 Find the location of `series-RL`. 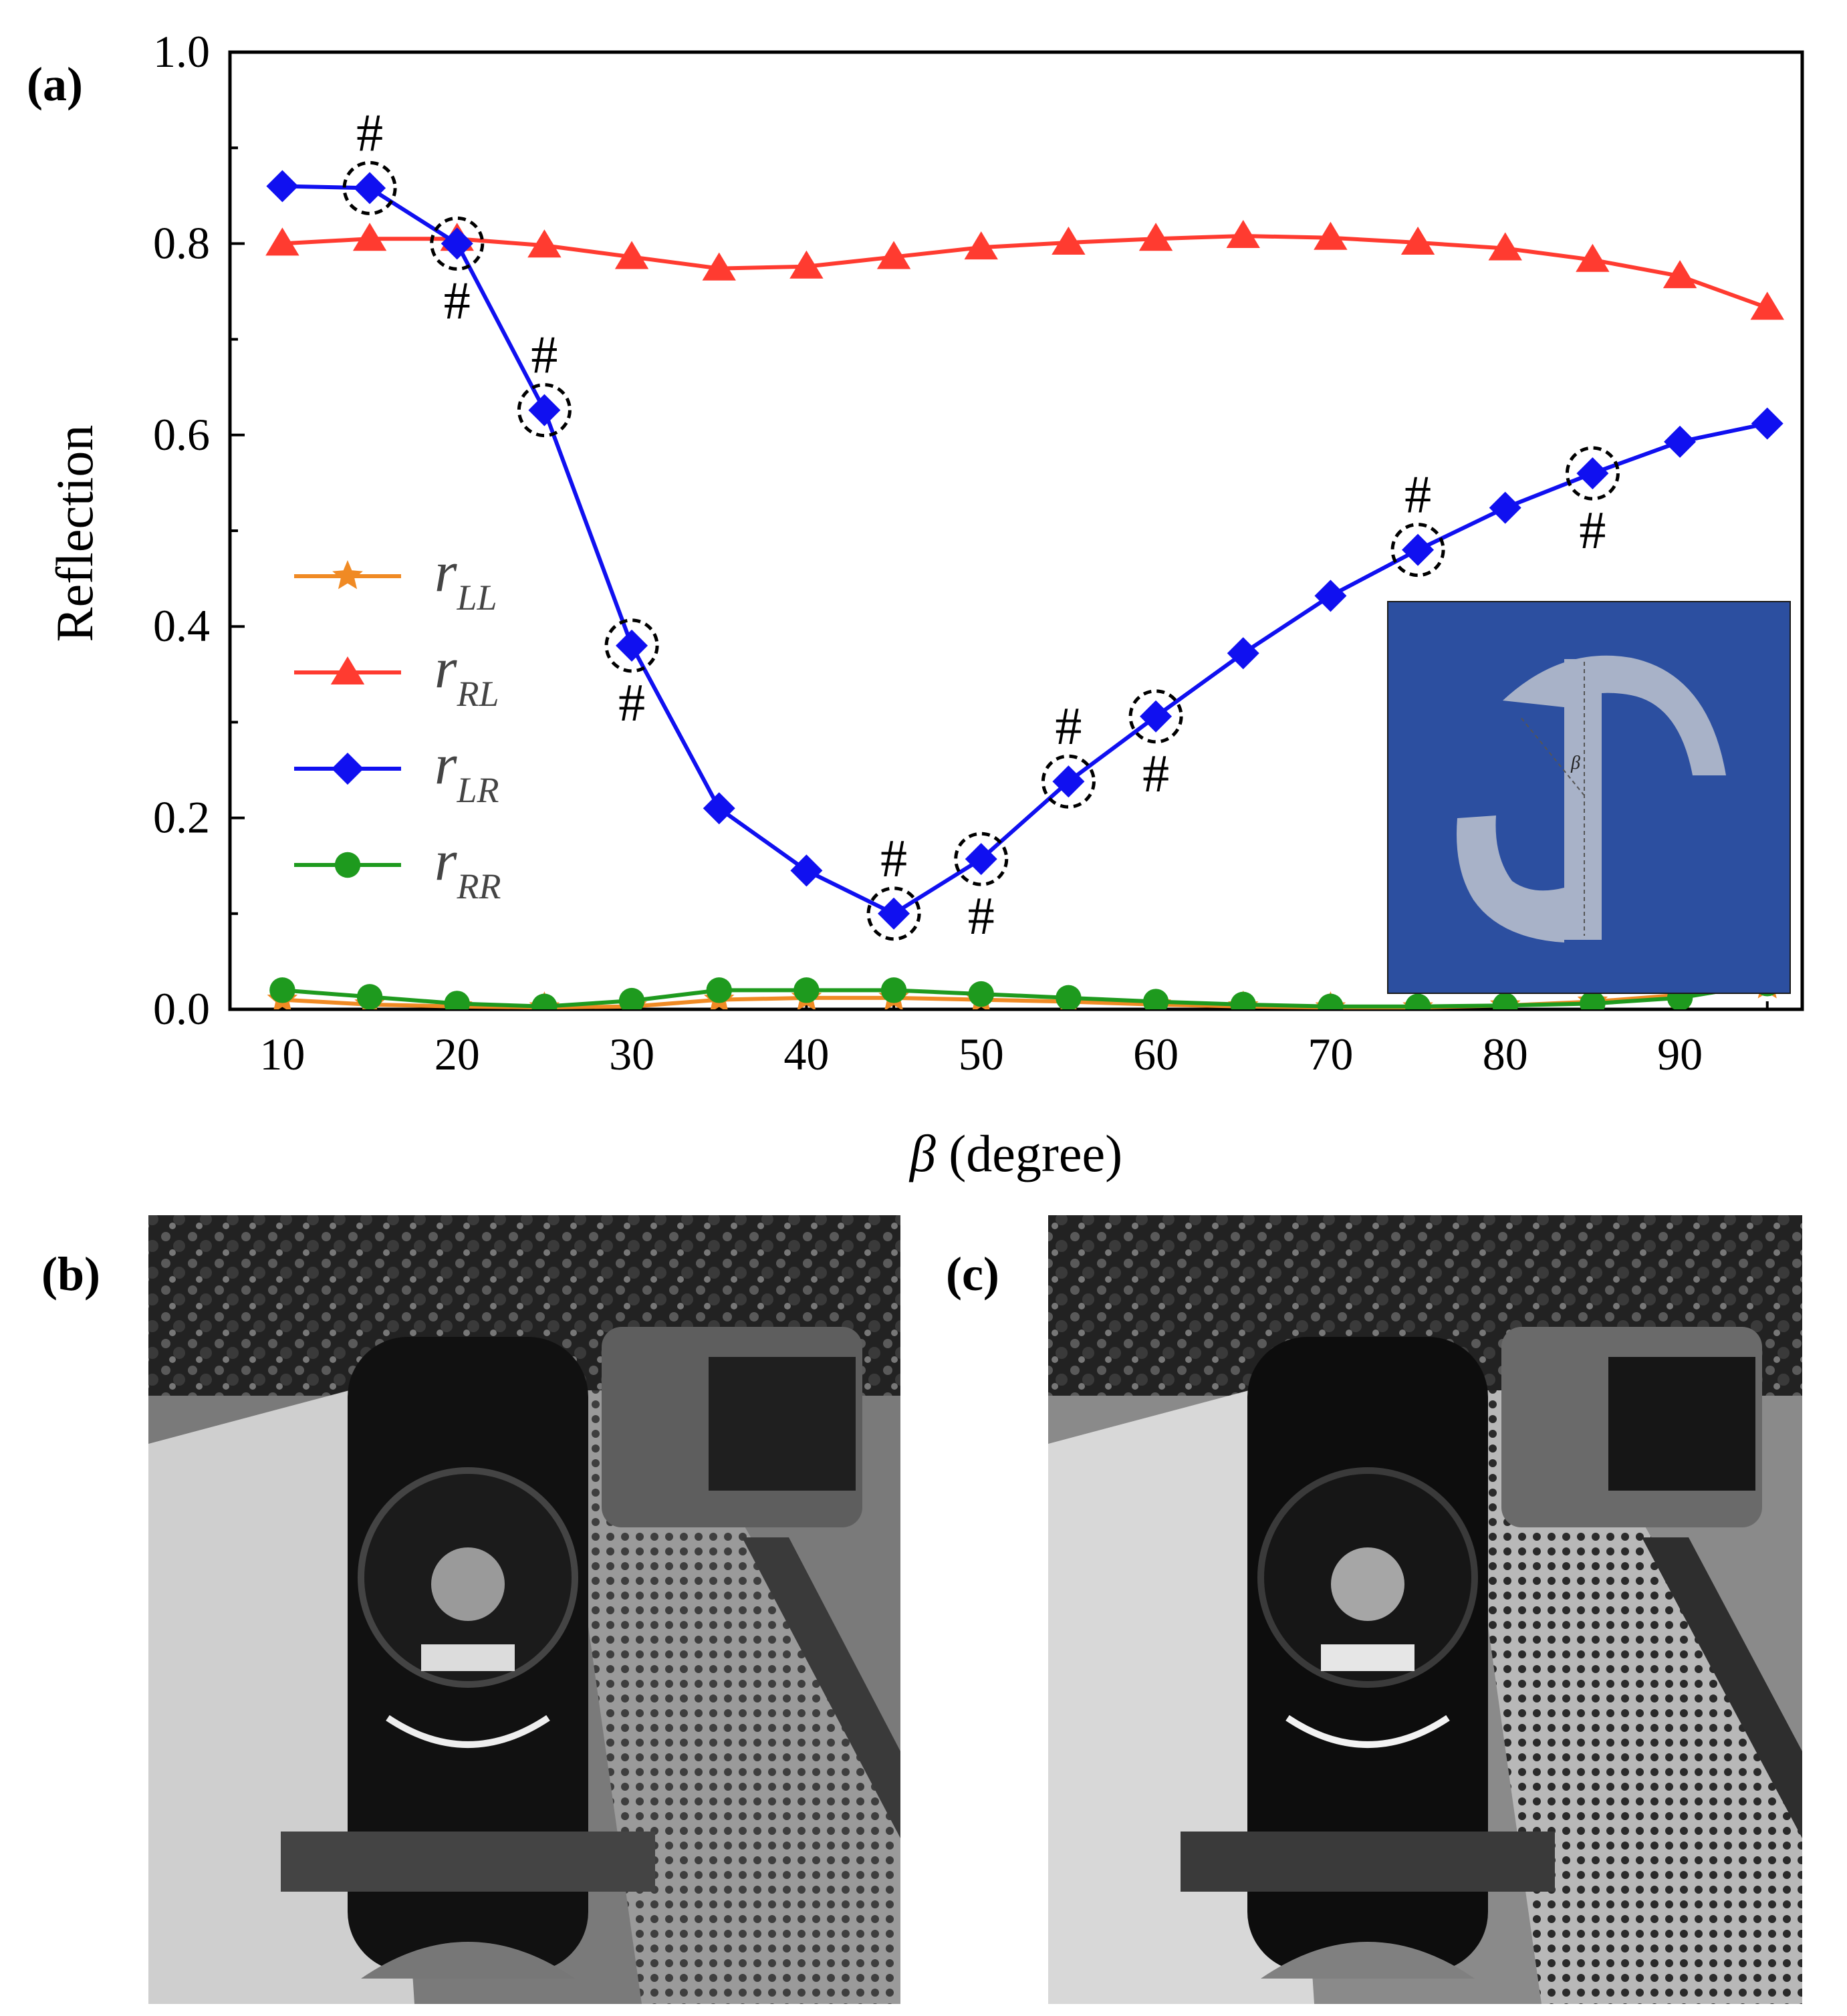

series-RL is located at coordinates (1024, 269).